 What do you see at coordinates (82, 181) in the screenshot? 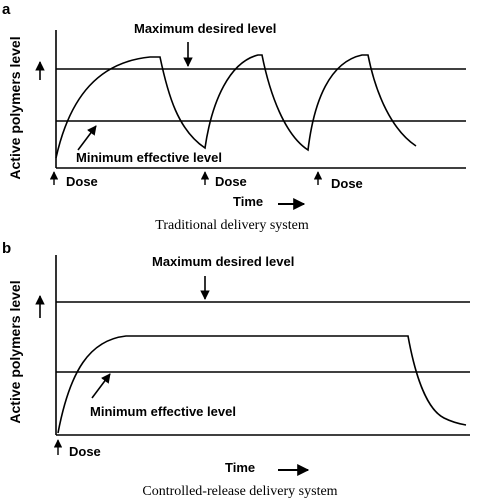
I see `dose-label-a-1: Dose` at bounding box center [82, 181].